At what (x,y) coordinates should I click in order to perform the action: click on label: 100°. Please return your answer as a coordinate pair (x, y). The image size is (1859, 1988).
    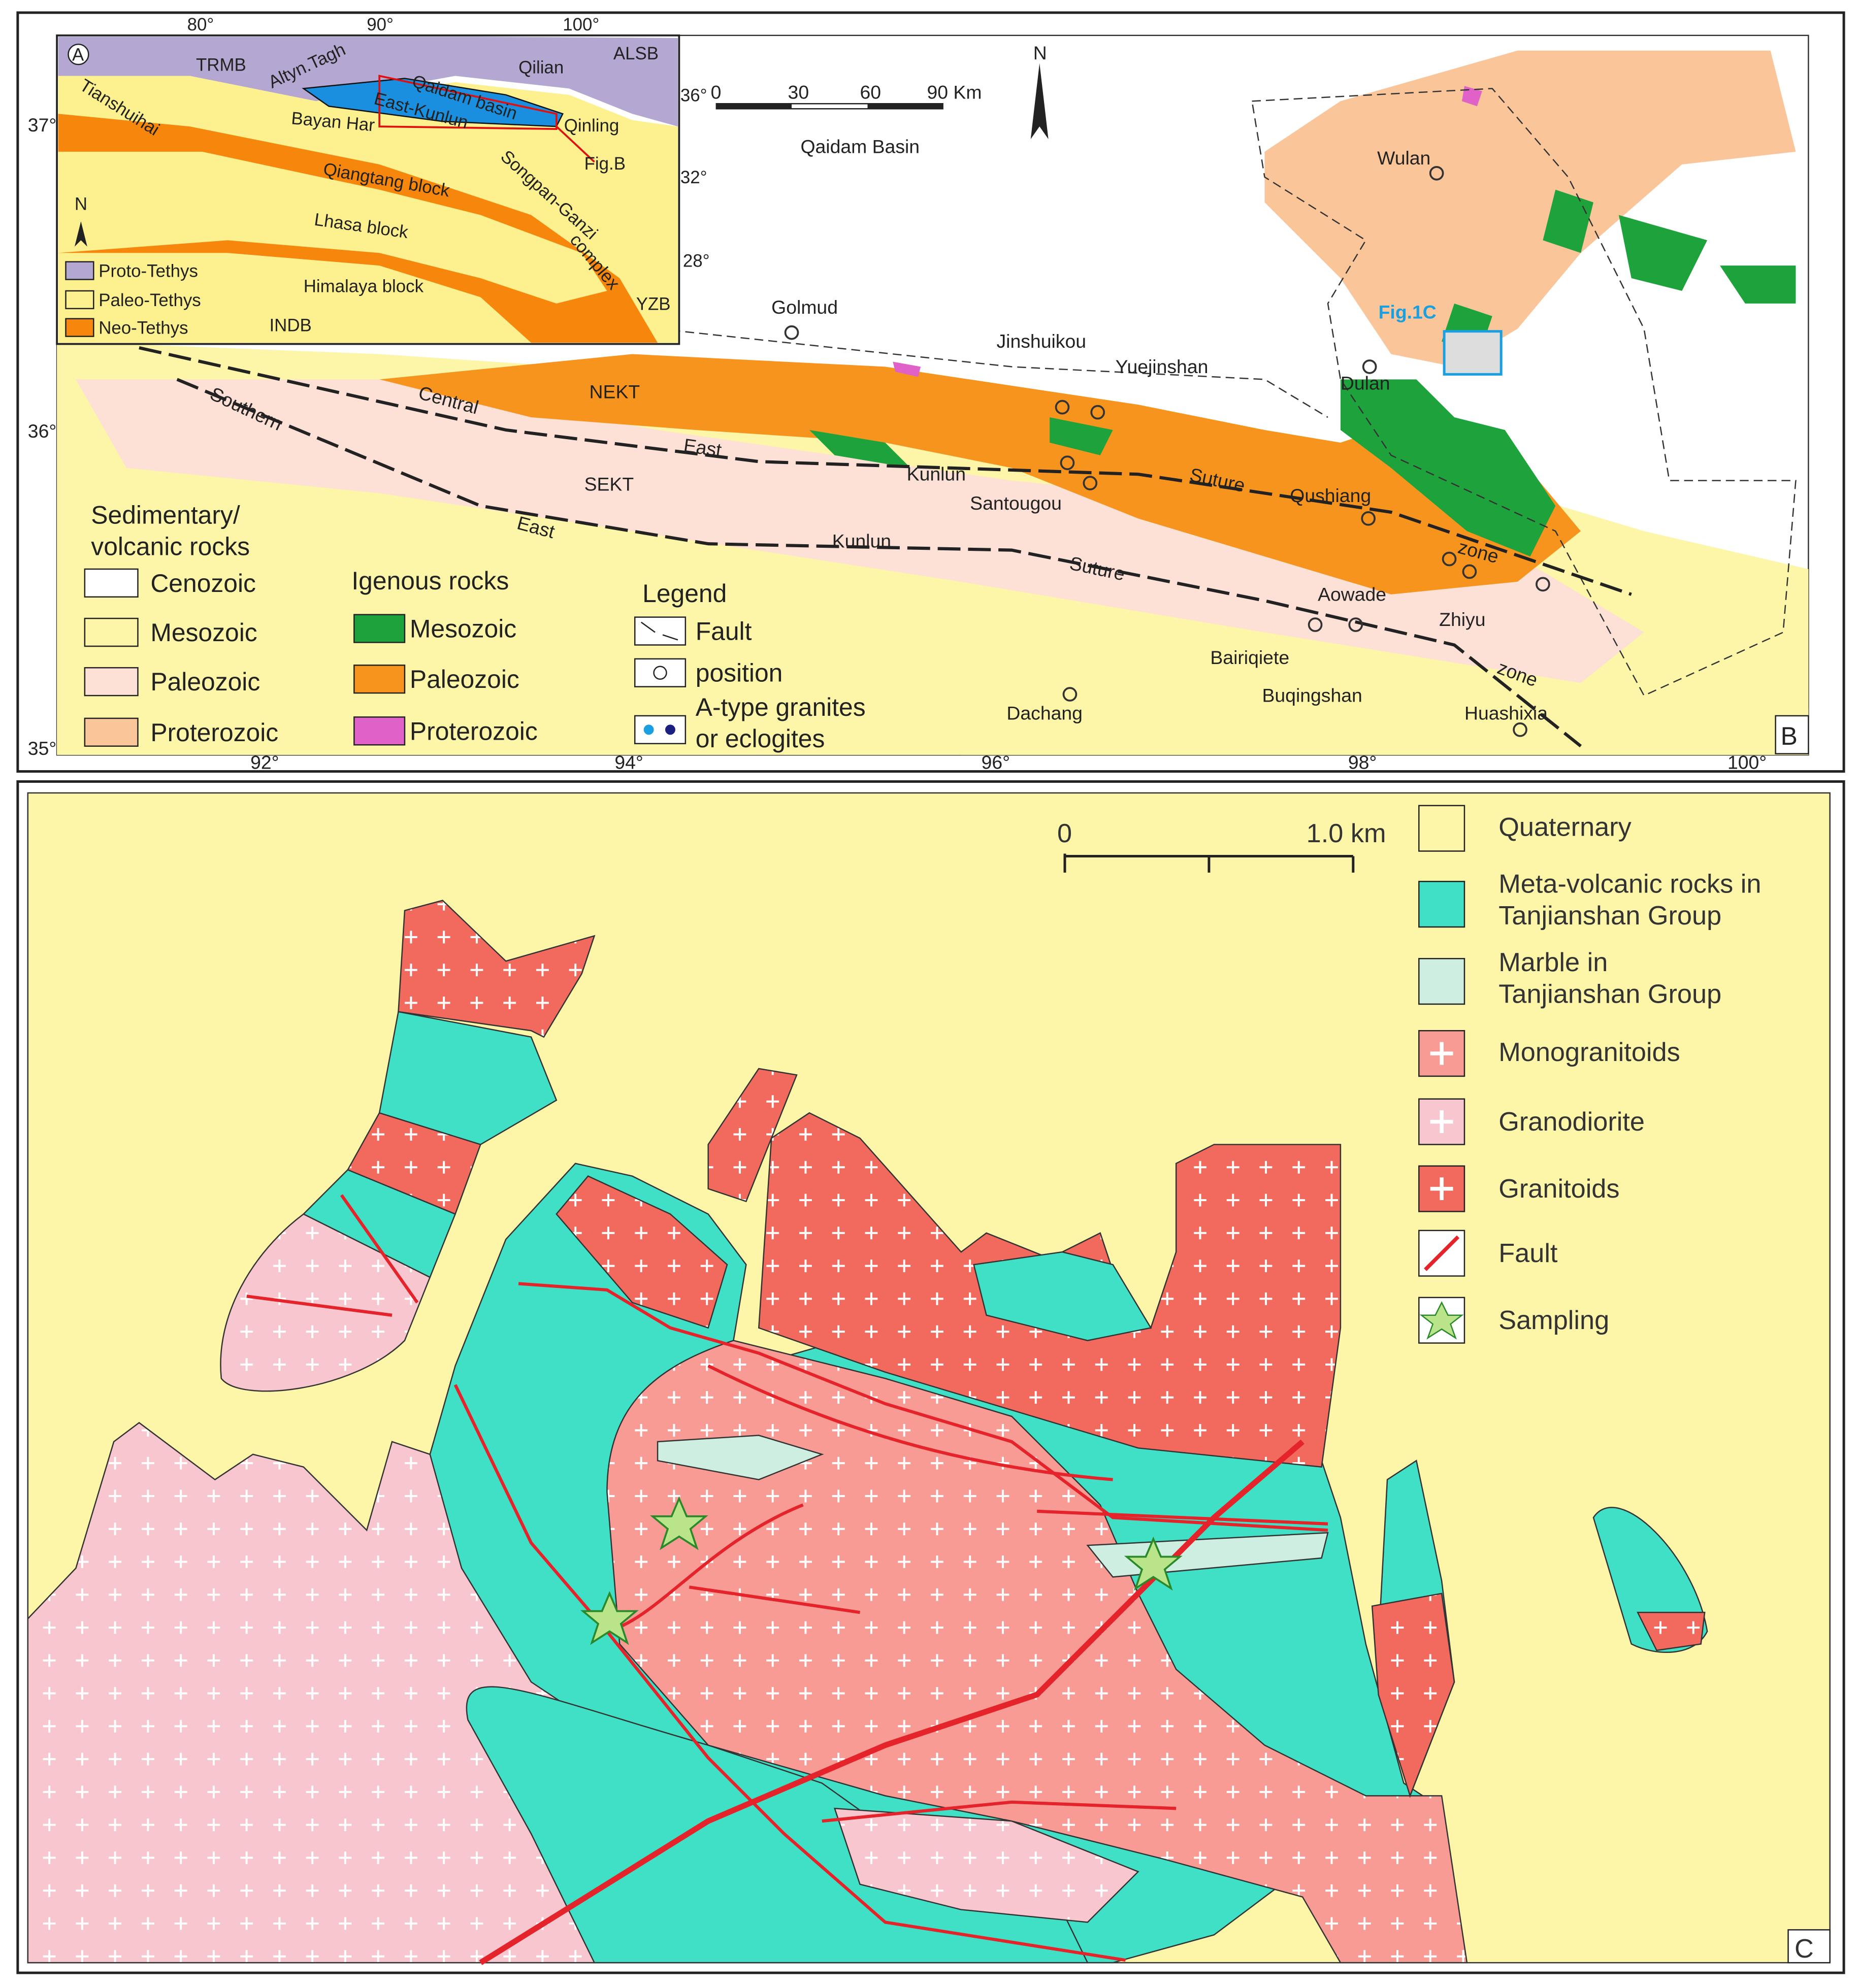
    Looking at the image, I should click on (581, 25).